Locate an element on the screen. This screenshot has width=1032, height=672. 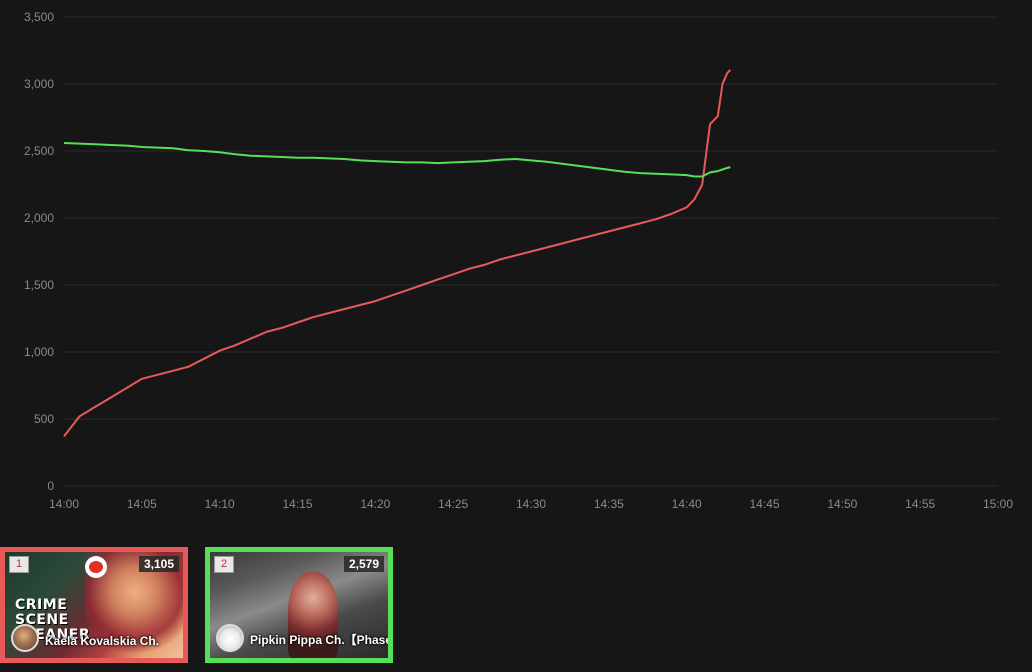
x-tick-label: 14:35 is located at coordinates (609, 504).